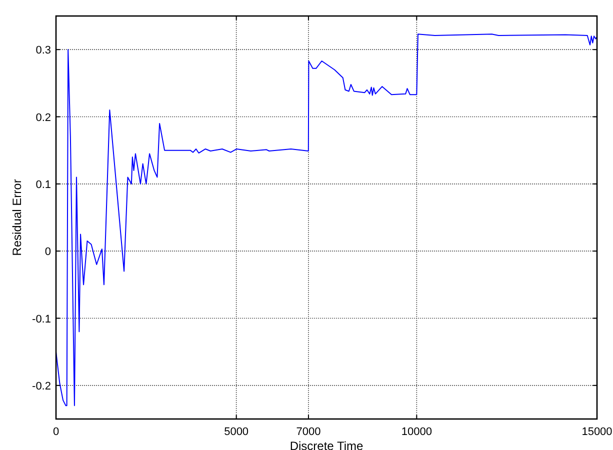  I want to click on x-tick-label: 5000, so click(236, 432).